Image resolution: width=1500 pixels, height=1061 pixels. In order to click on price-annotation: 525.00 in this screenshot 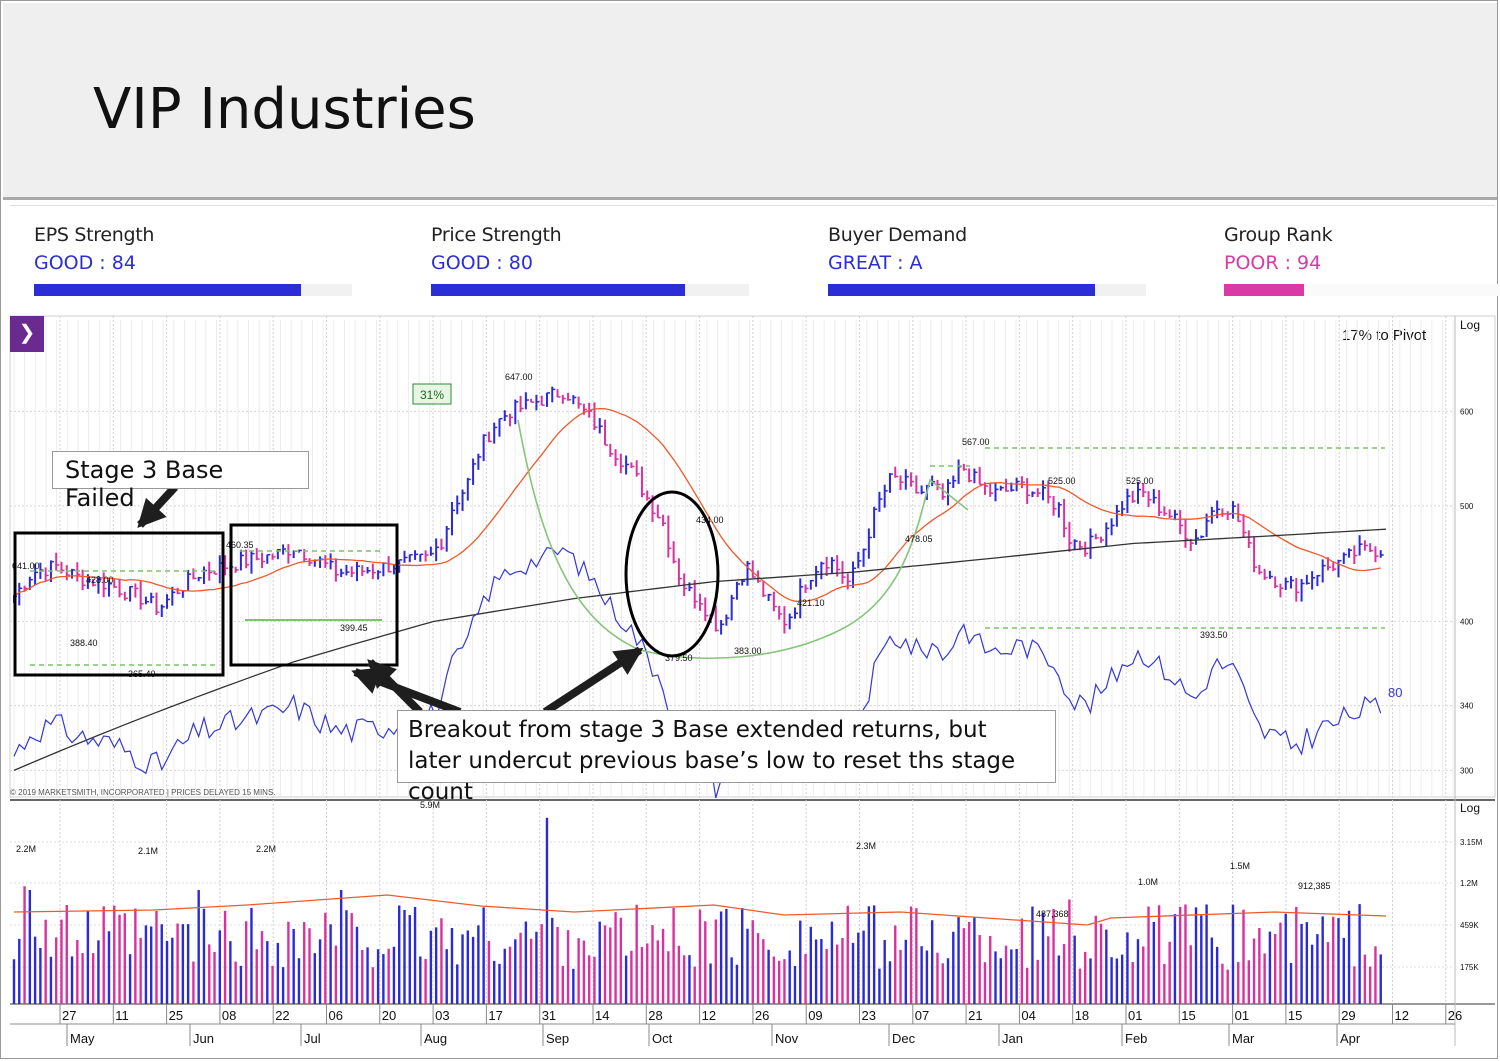, I will do `click(1062, 481)`.